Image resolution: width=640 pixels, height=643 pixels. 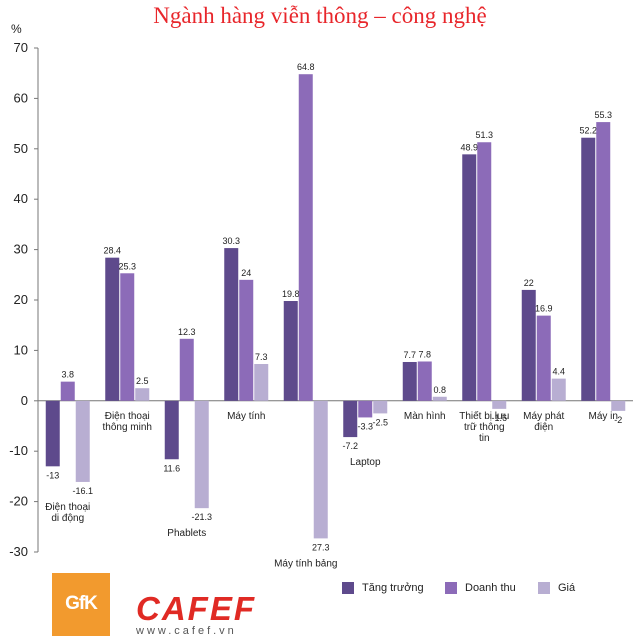 What do you see at coordinates (618, 420) in the screenshot?
I see `data-label: -2` at bounding box center [618, 420].